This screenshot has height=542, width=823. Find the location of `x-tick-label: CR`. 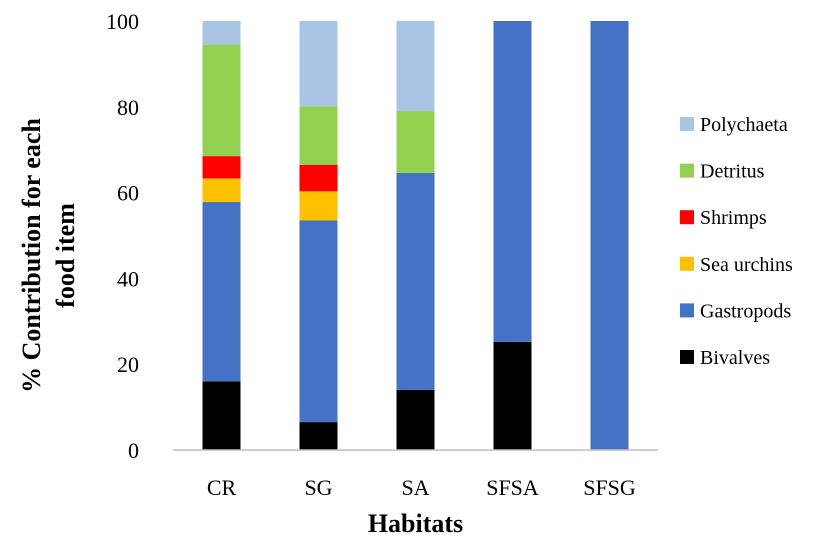

x-tick-label: CR is located at coordinates (222, 487).